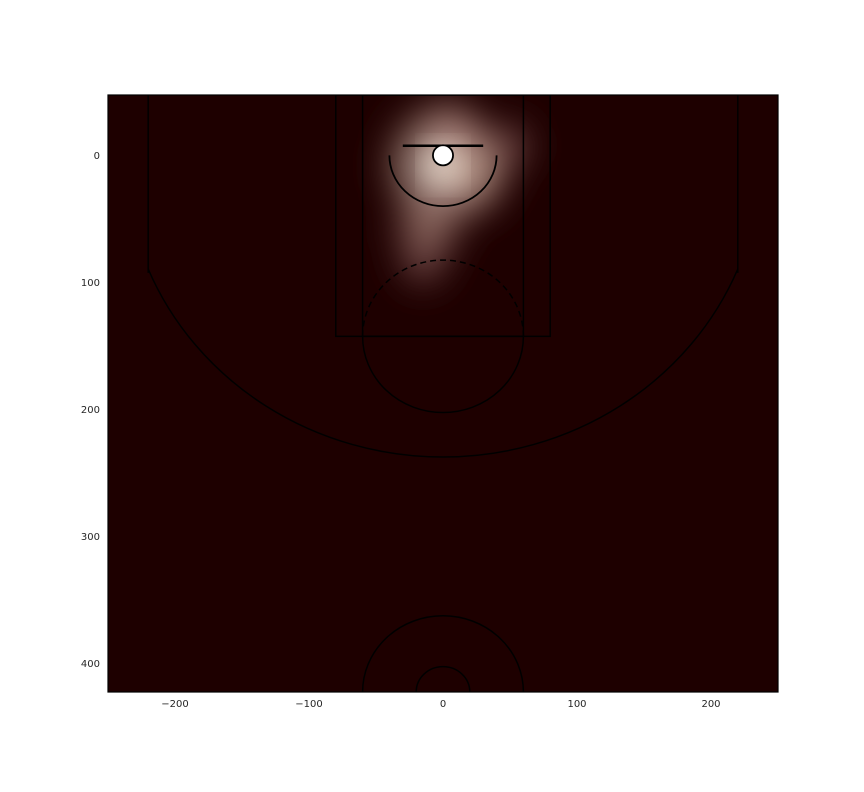  I want to click on x-tick-label: −200, so click(174, 704).